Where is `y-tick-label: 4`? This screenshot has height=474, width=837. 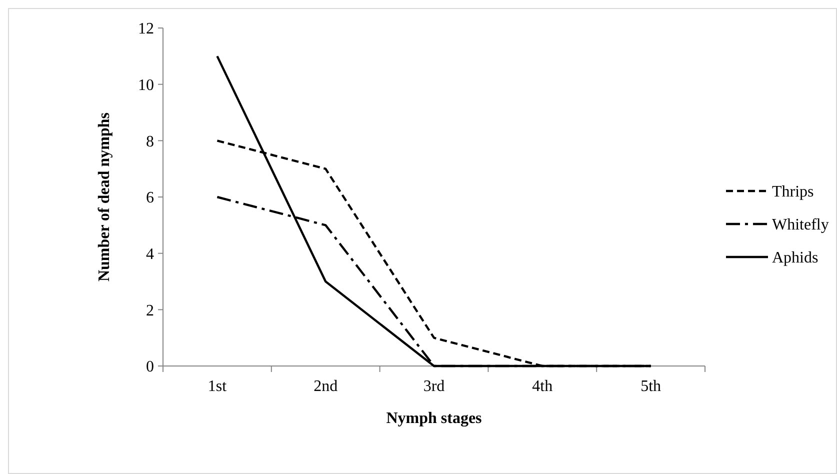
y-tick-label: 4 is located at coordinates (150, 254).